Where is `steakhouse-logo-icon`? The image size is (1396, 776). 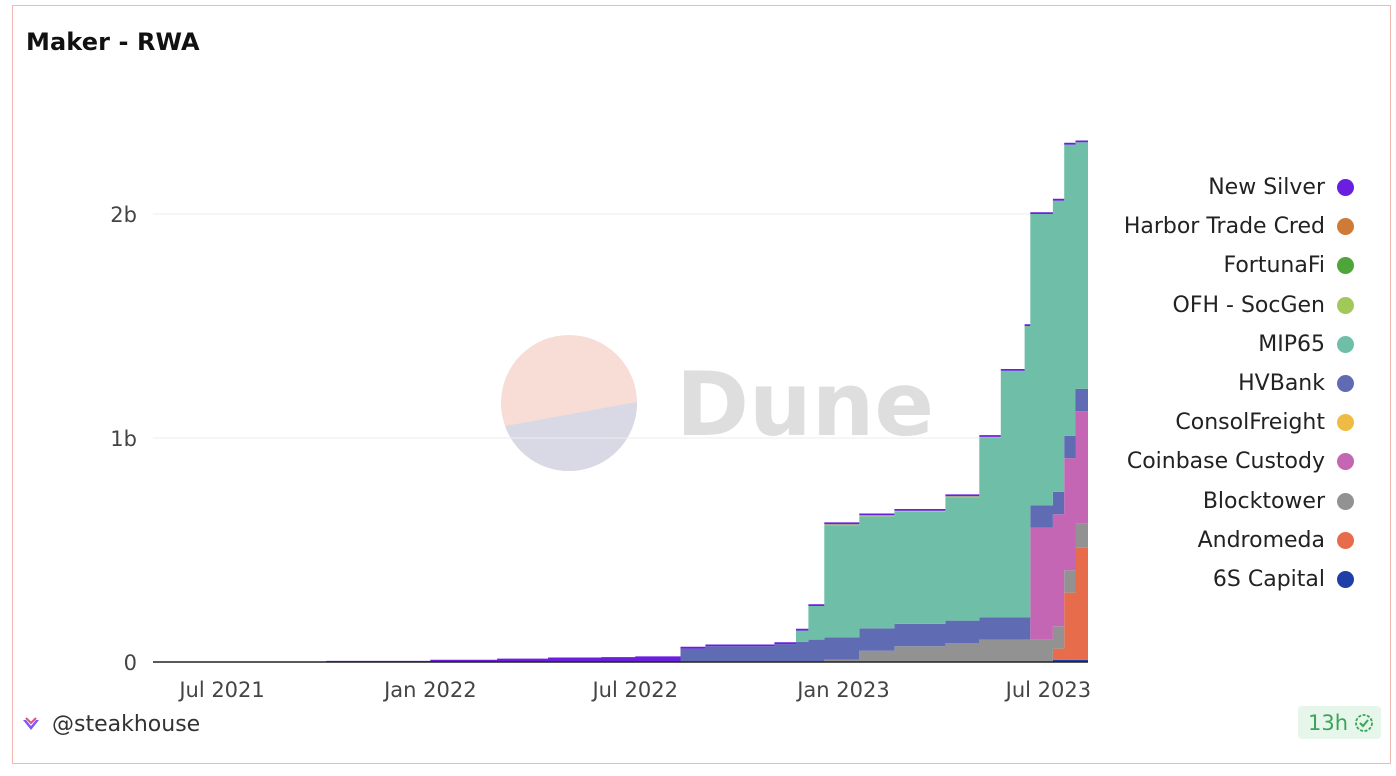 steakhouse-logo-icon is located at coordinates (31, 723).